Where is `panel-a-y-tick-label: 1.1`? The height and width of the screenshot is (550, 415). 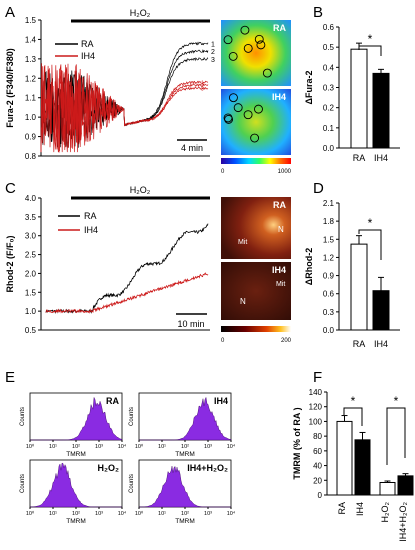
panel-a-y-tick-label: 1.1 is located at coordinates (31, 98).